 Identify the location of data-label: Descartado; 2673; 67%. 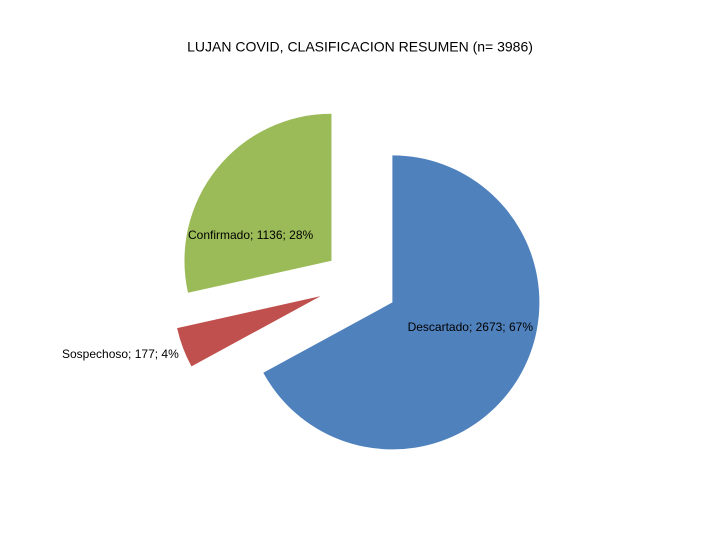
(471, 327).